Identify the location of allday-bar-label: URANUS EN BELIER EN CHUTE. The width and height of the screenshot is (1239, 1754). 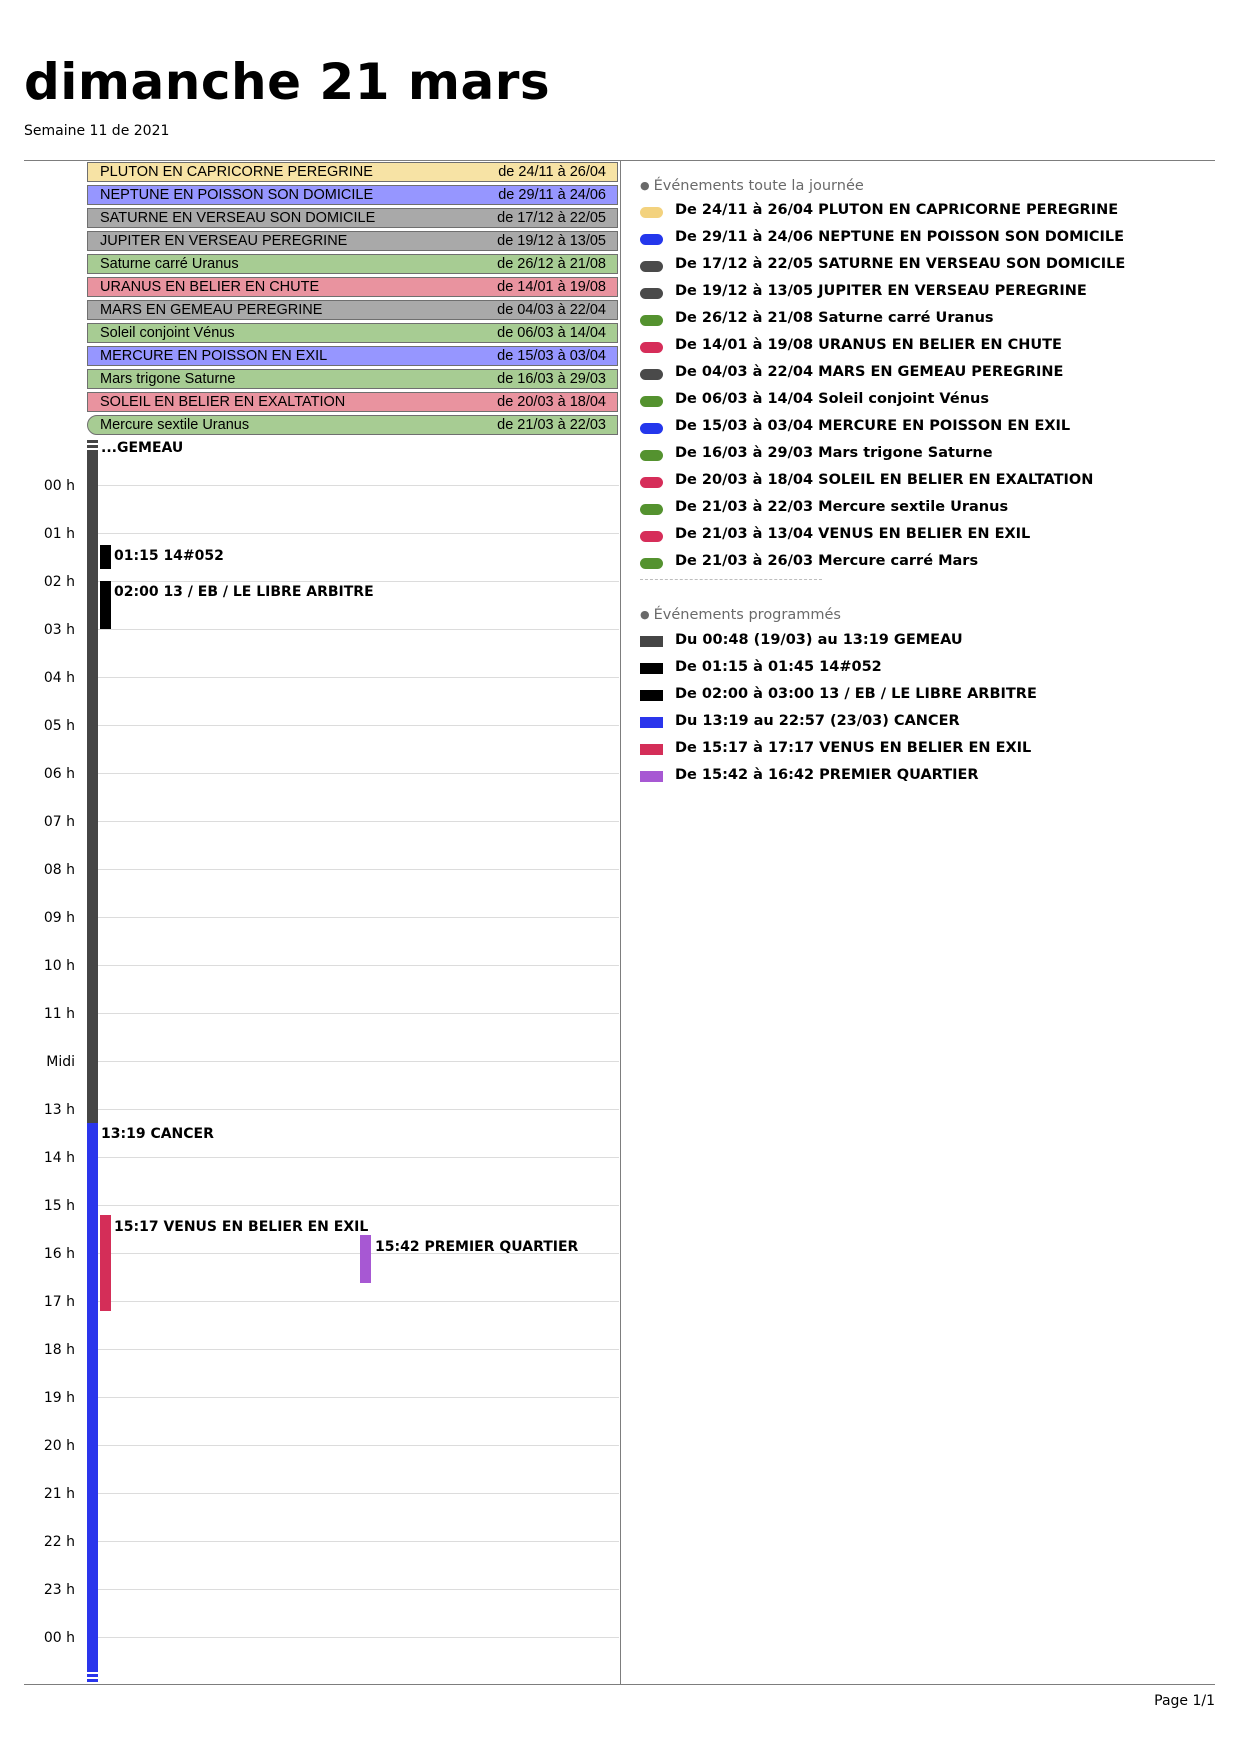
(210, 287).